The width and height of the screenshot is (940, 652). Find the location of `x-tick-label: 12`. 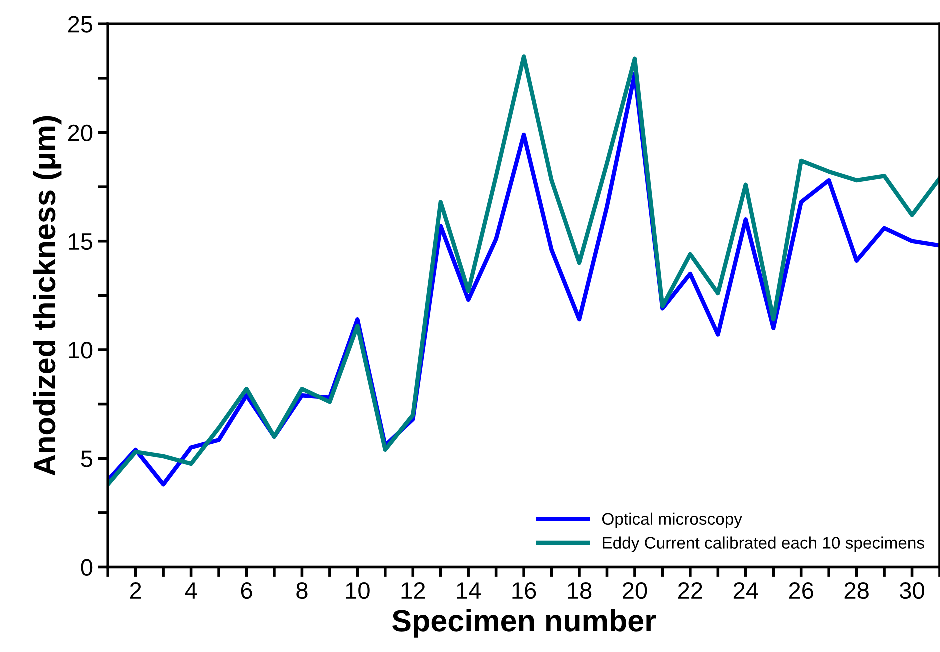

x-tick-label: 12 is located at coordinates (414, 590).